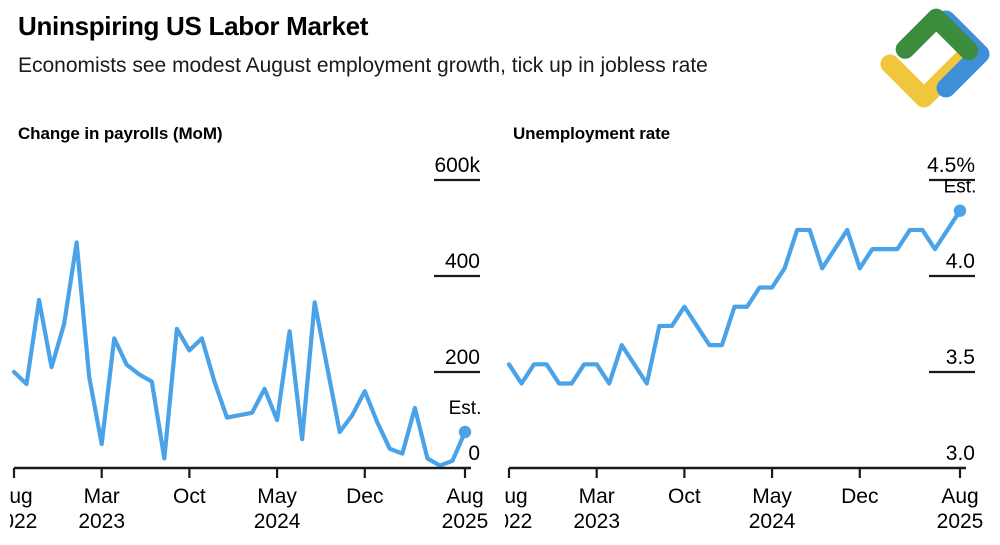  Describe the element at coordinates (193, 26) in the screenshot. I see `page-headline: Uninspiring US Labor Market` at that location.